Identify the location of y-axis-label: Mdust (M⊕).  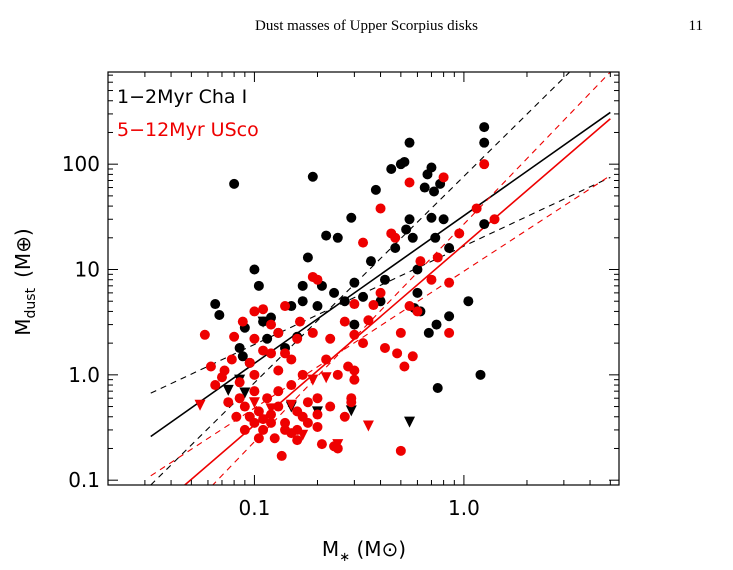
(25, 281).